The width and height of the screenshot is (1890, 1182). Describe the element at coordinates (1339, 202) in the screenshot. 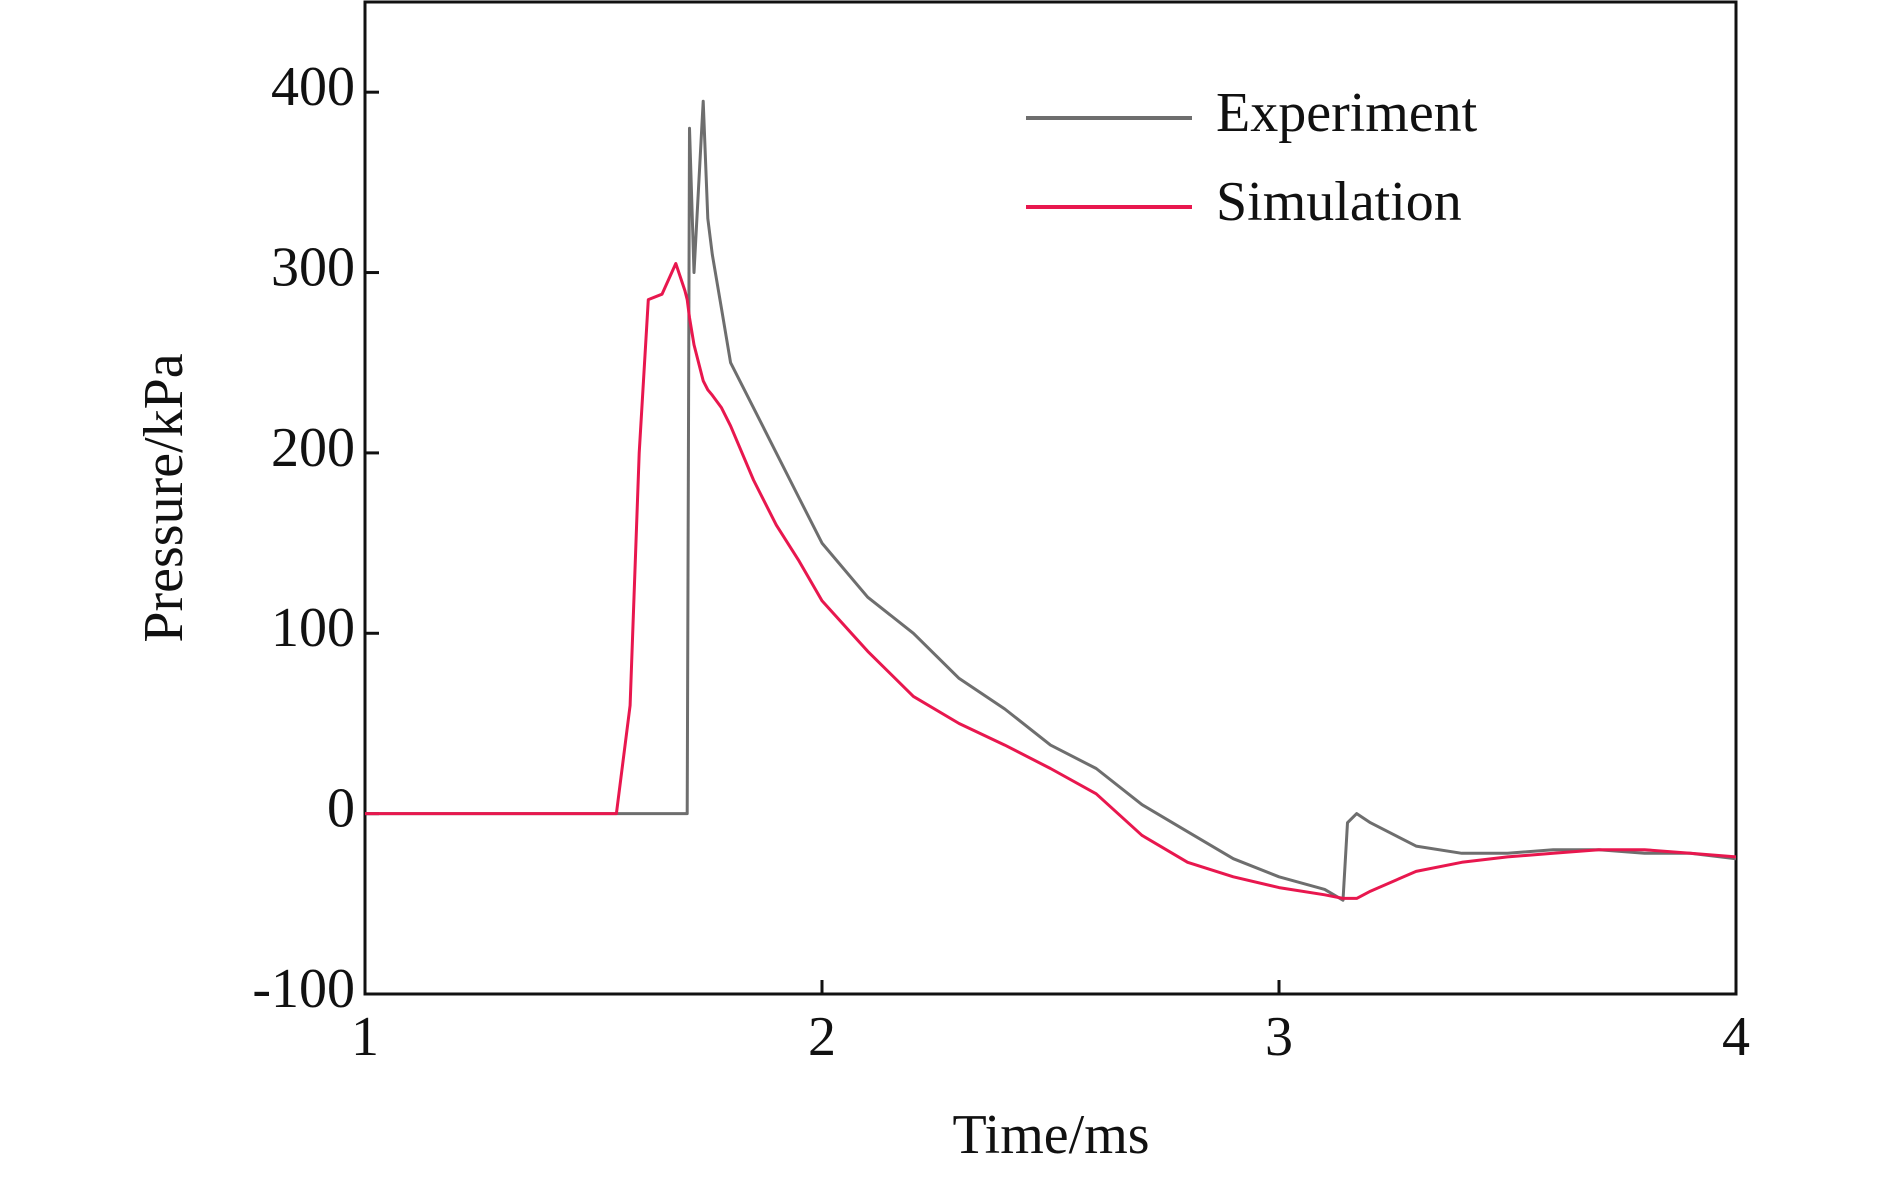

I see `legend-label: Simulation` at that location.